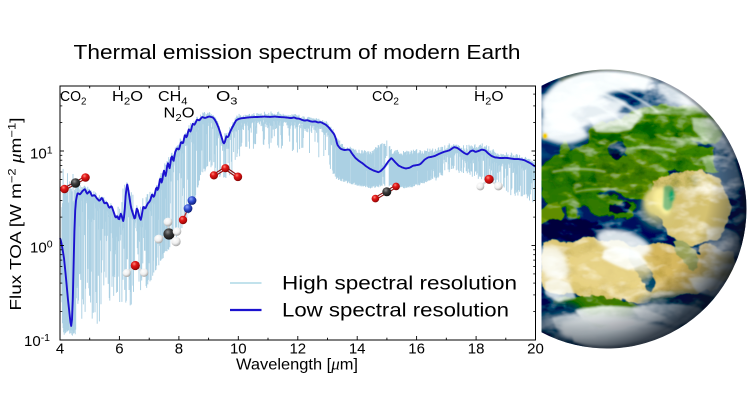 The height and width of the screenshot is (420, 747). I want to click on svg-text: 20, so click(535, 349).